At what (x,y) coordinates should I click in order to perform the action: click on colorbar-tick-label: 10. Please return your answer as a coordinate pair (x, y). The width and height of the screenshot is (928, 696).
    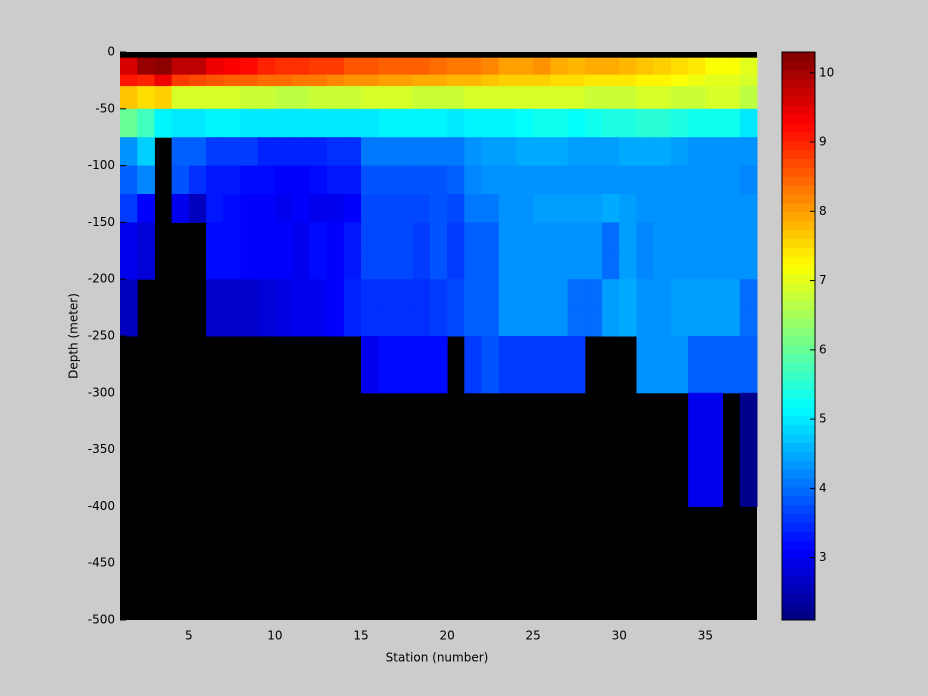
    Looking at the image, I should click on (826, 72).